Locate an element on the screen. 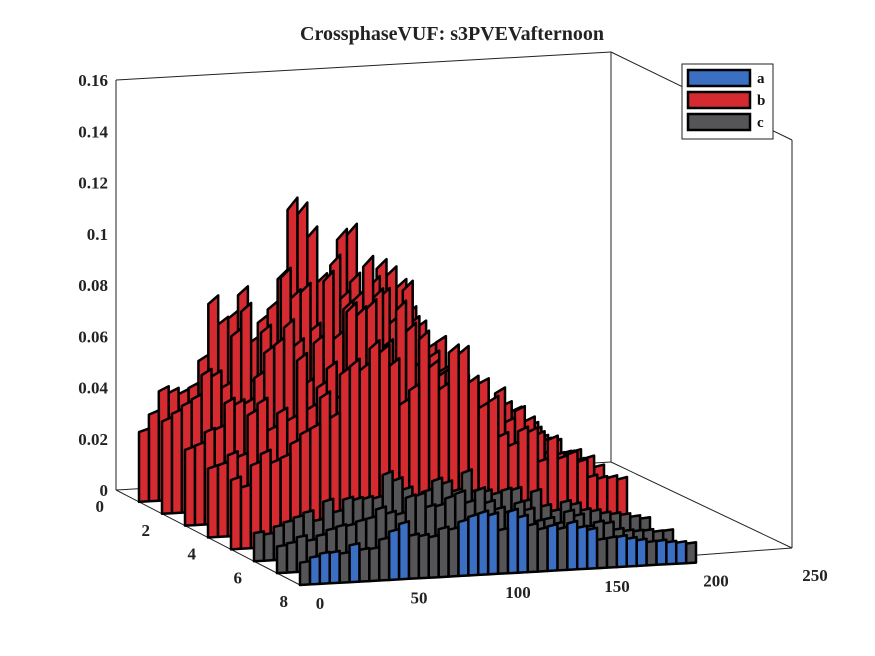 The width and height of the screenshot is (875, 656). legend-swatch-a is located at coordinates (719, 78).